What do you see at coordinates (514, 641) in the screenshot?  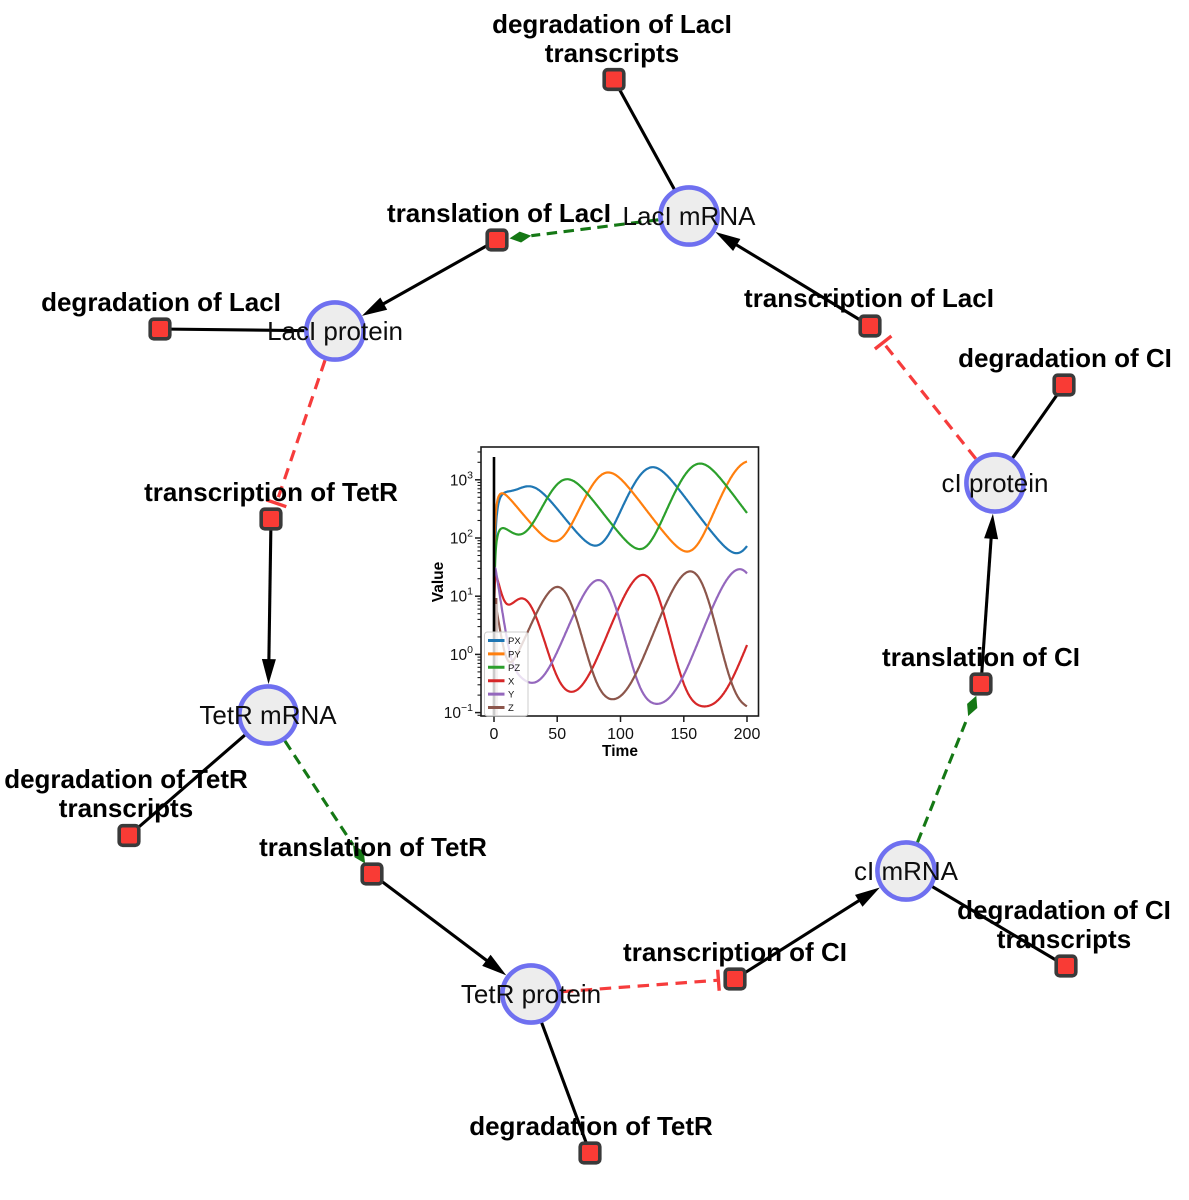 I see `svg-text: PX` at bounding box center [514, 641].